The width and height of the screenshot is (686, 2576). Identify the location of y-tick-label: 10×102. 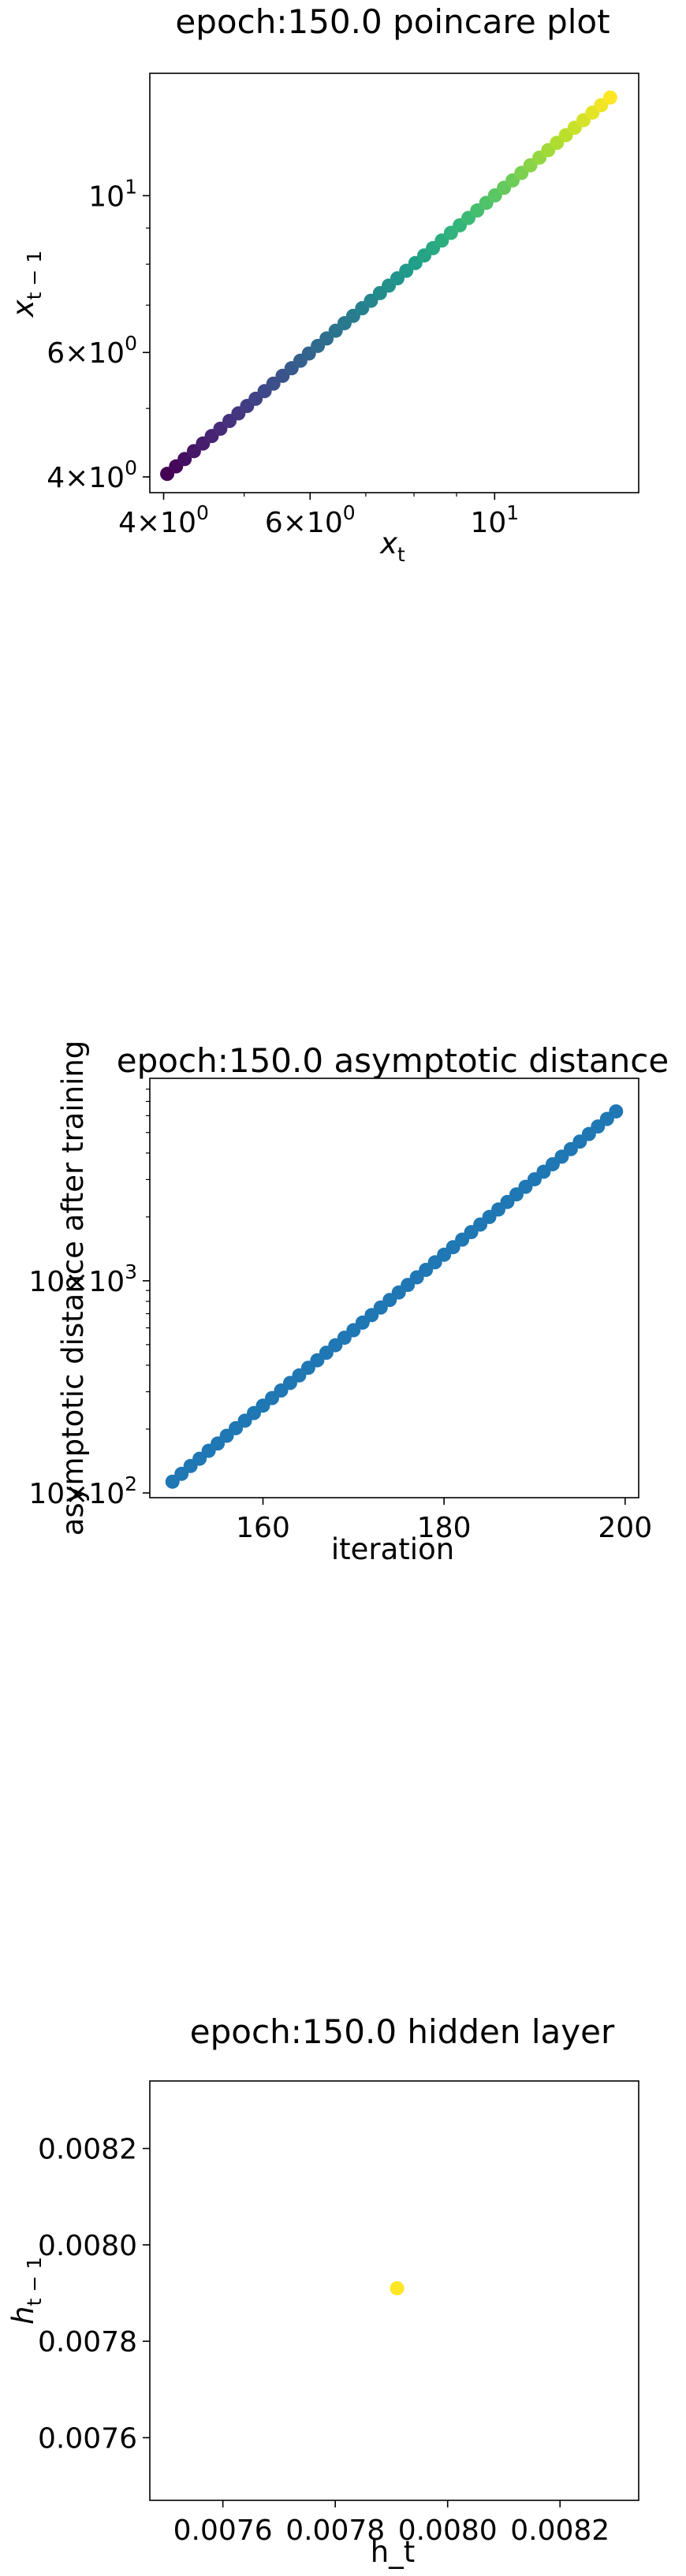
(82, 1491).